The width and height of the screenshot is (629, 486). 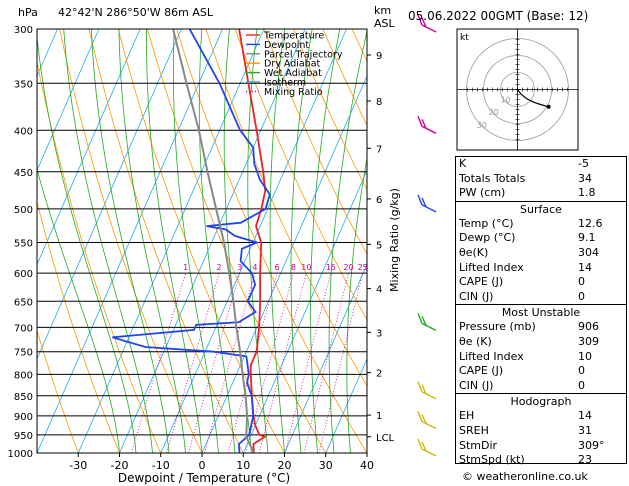 What do you see at coordinates (379, 56) in the screenshot?
I see `km-tick-label: 9` at bounding box center [379, 56].